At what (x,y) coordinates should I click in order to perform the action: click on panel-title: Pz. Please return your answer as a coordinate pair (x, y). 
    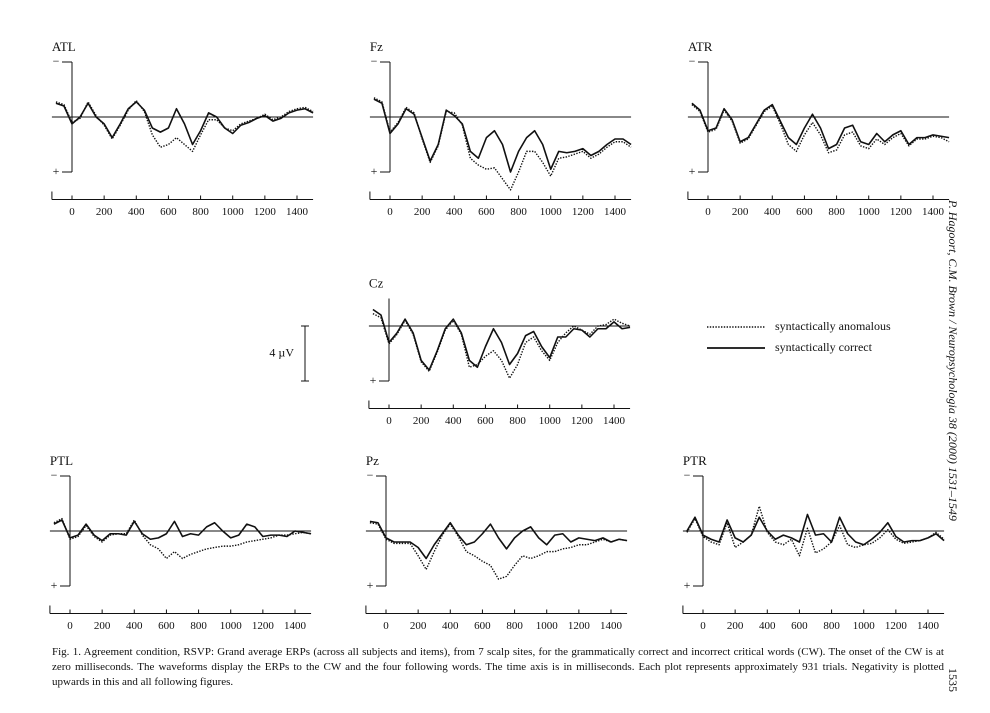
    Looking at the image, I should click on (372, 460).